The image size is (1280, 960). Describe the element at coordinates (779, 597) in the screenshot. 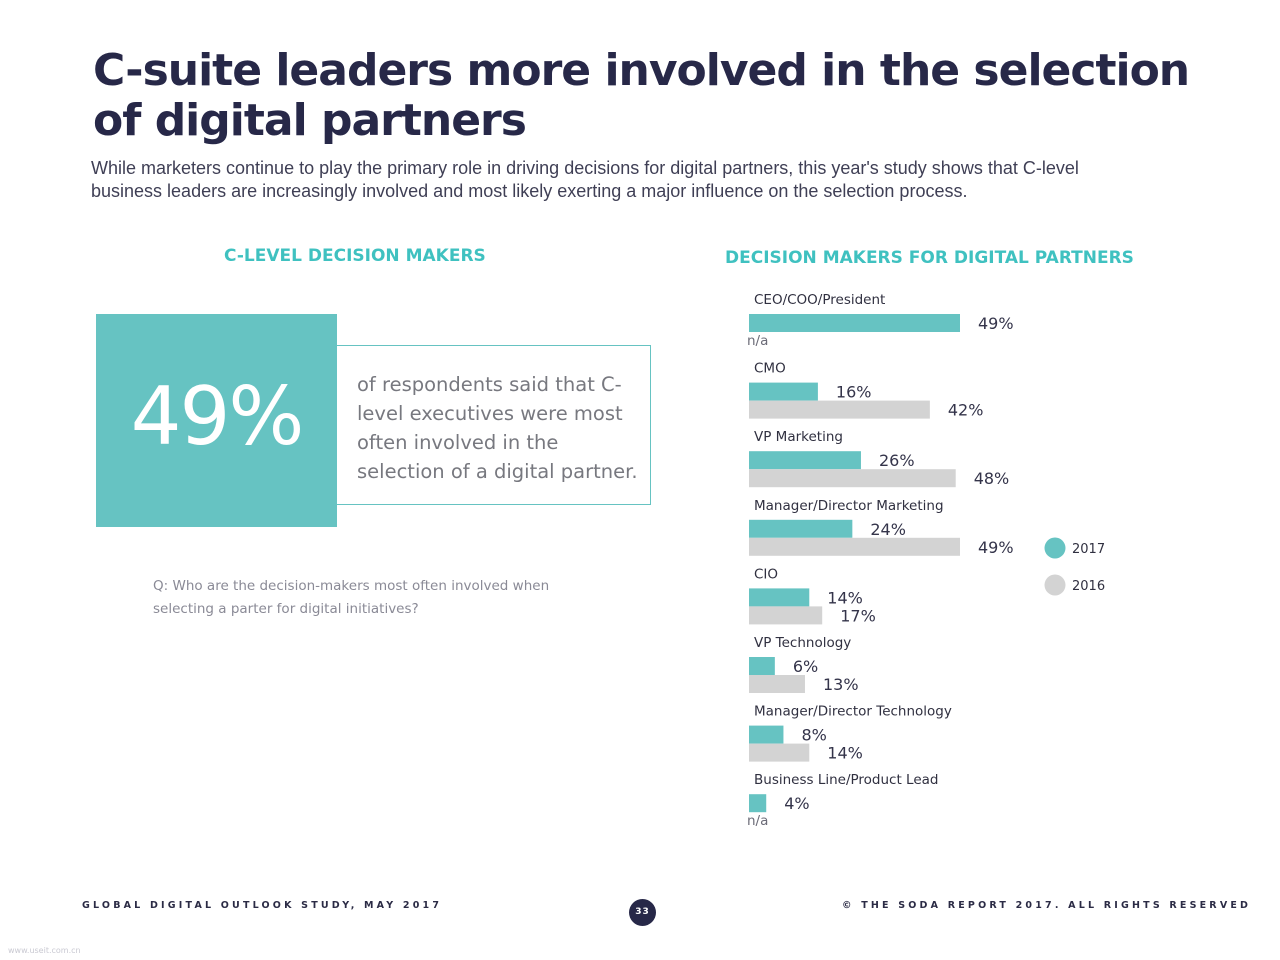

I see `bar-2017-cio` at that location.